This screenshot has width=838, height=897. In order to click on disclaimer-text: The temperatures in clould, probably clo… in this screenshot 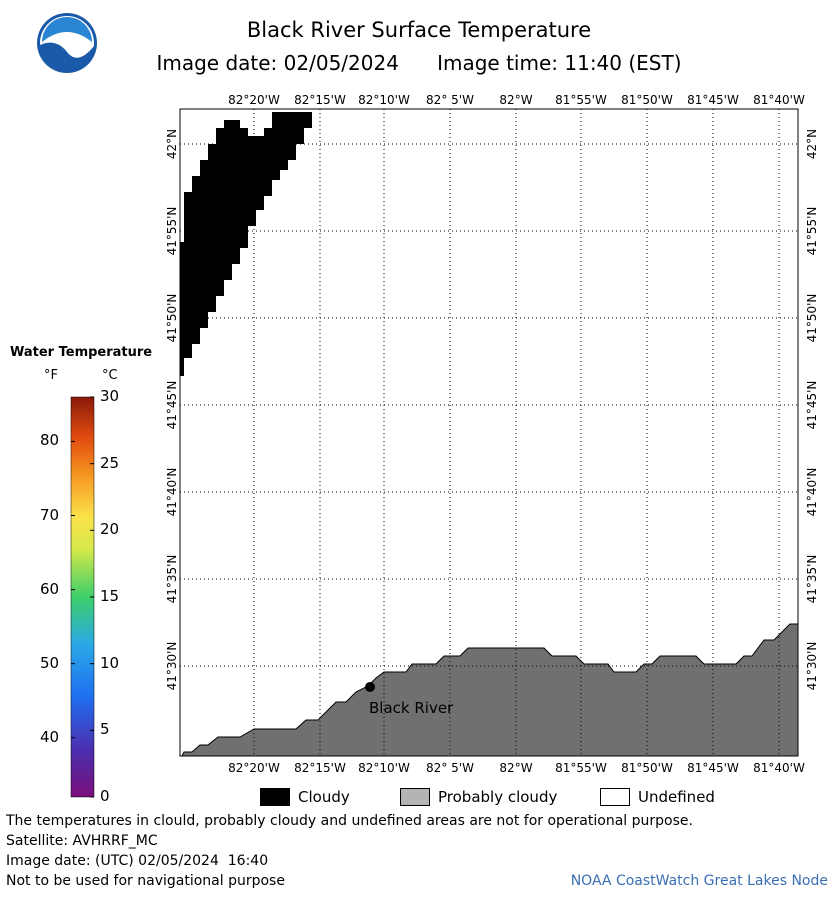, I will do `click(349, 821)`.